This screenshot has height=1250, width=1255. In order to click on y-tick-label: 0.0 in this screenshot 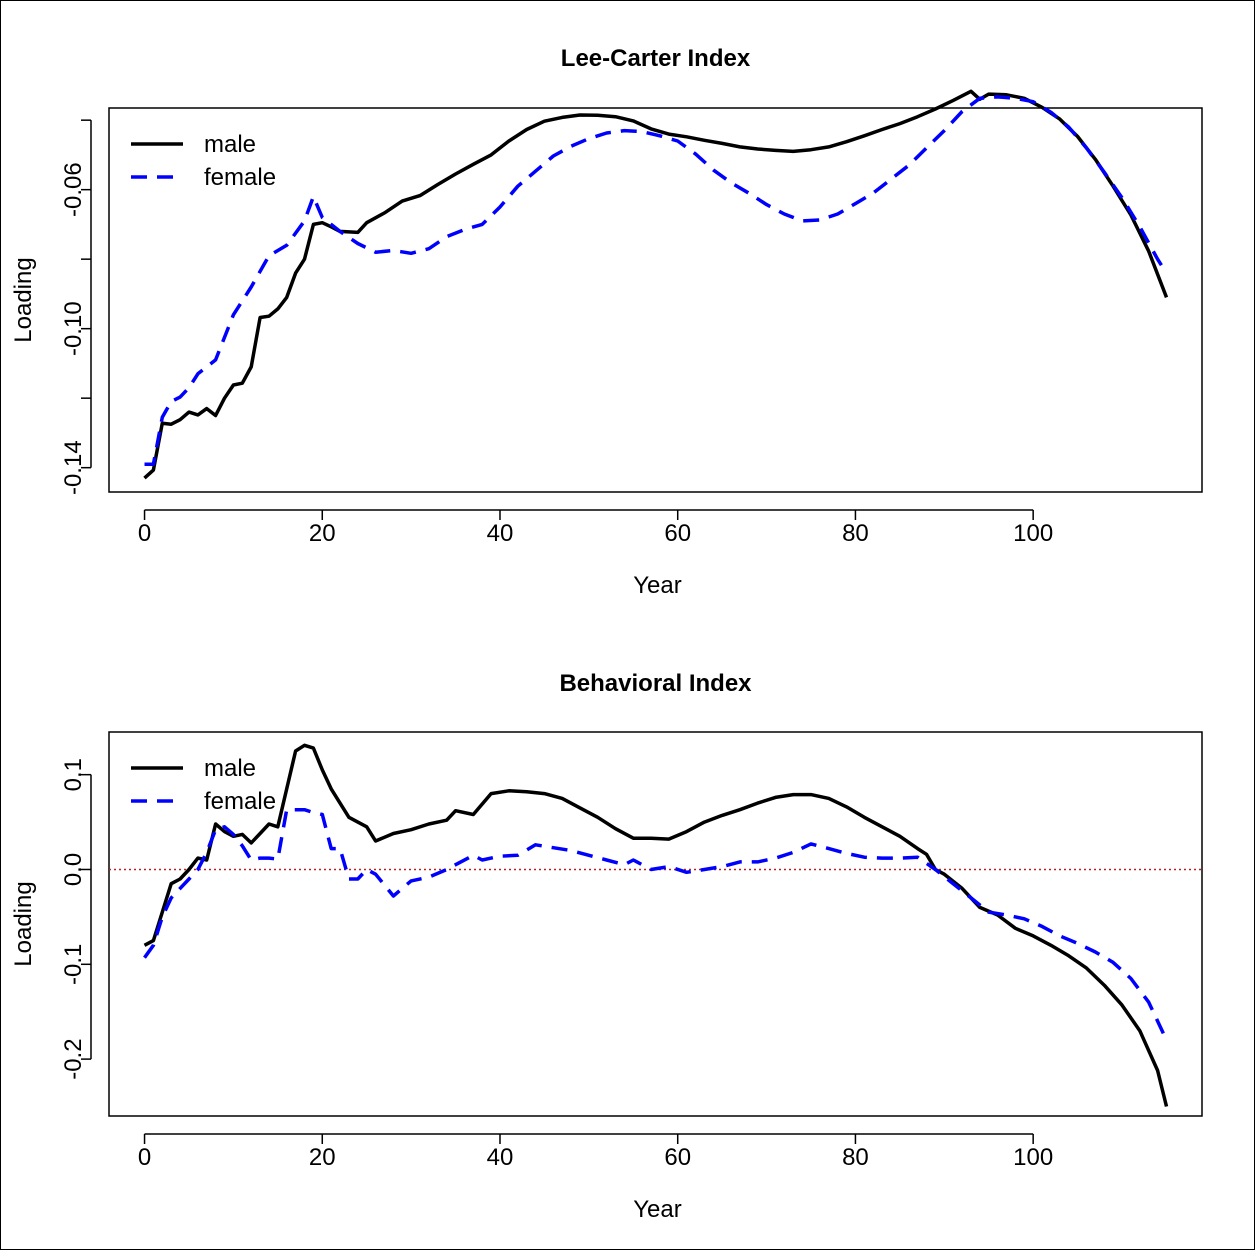, I will do `click(73, 869)`.